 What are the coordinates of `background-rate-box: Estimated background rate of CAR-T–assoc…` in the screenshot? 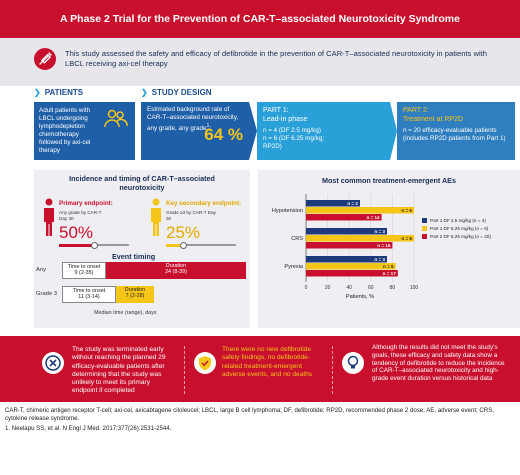 It's located at (195, 131).